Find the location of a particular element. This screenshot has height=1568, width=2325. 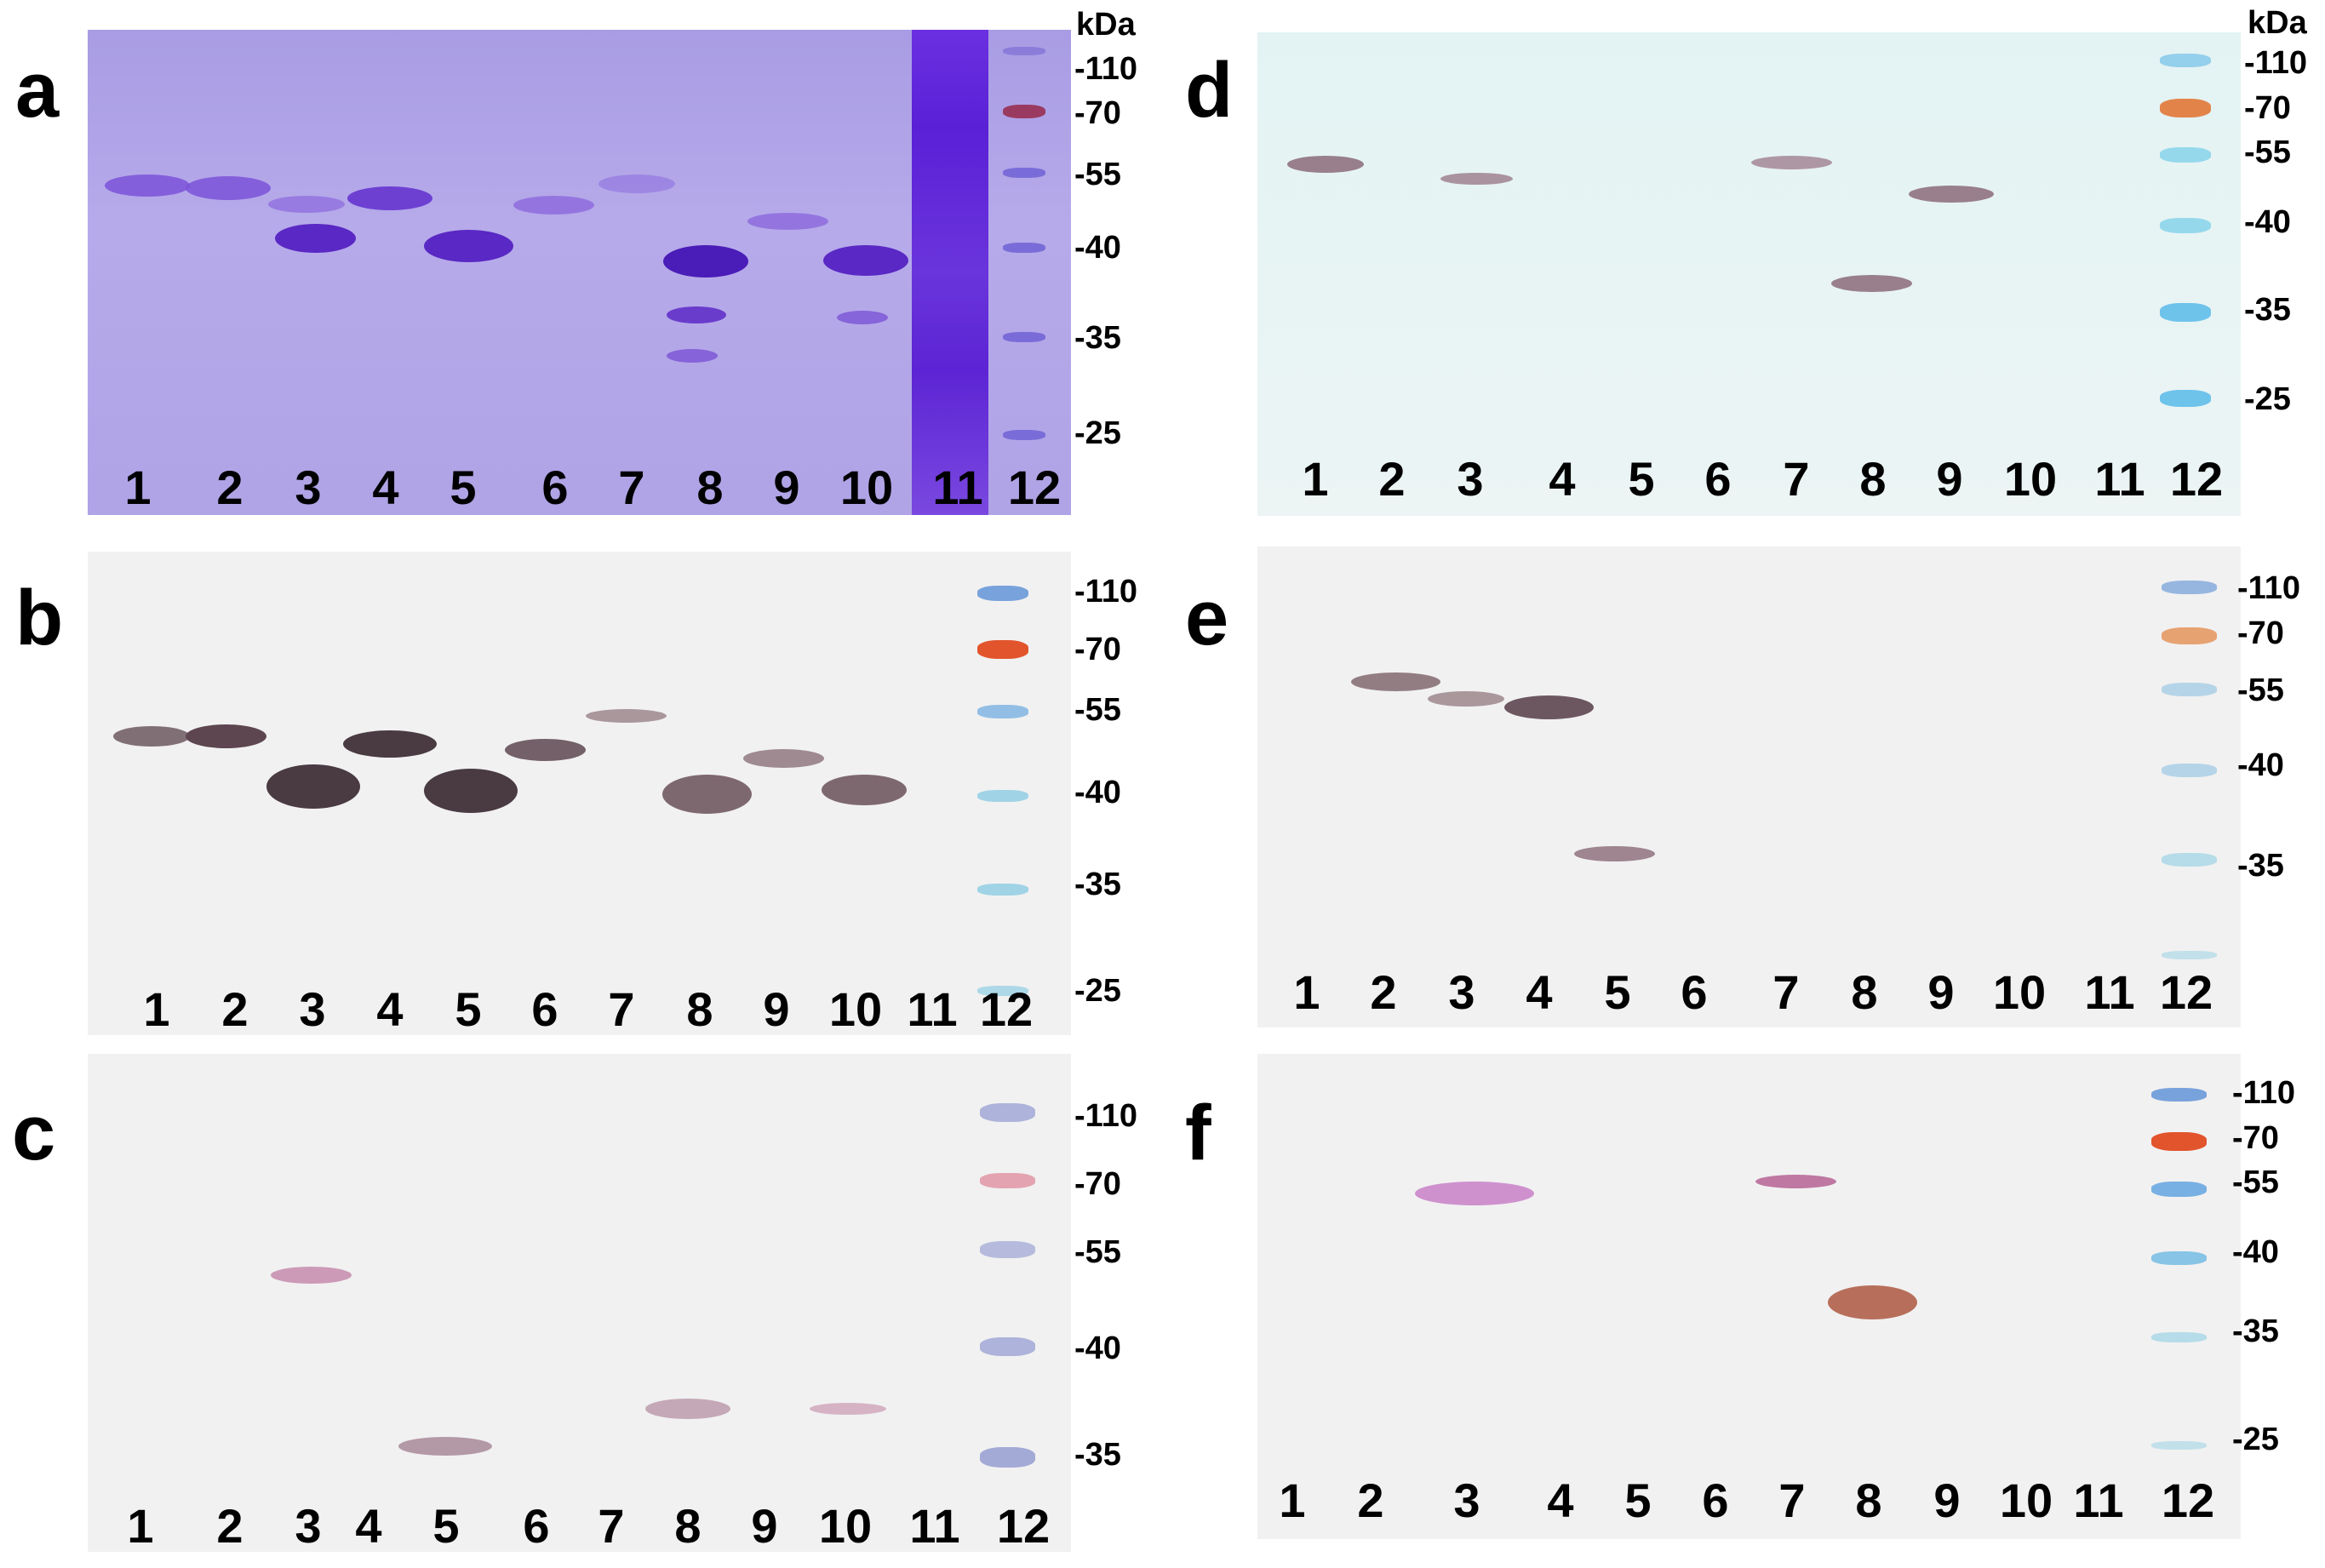

panel-letter-c: c is located at coordinates (34, 1133).